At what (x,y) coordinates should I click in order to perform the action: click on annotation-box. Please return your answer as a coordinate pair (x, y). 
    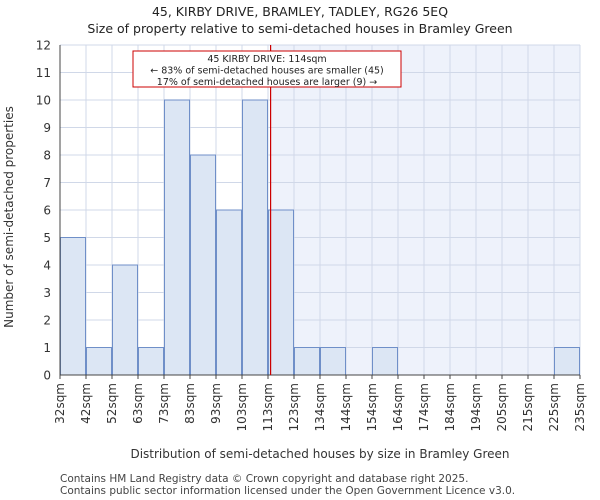
    Looking at the image, I should click on (267, 69).